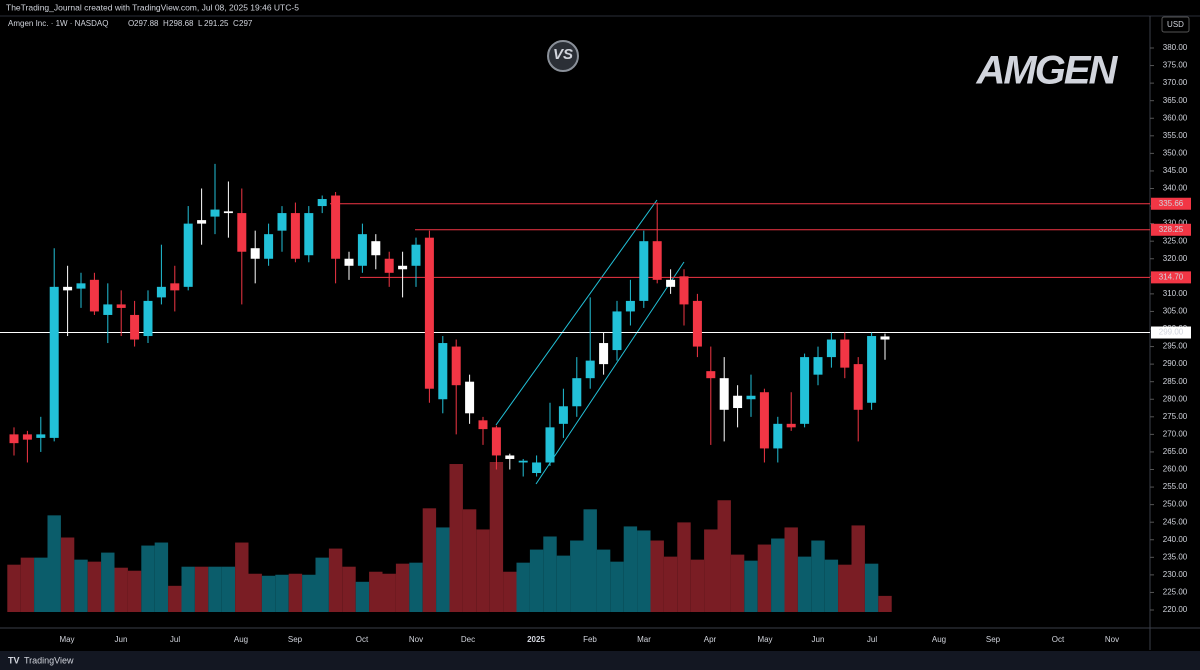 This screenshot has width=1200, height=670. What do you see at coordinates (1175, 486) in the screenshot?
I see `y-tick-label: 255.00` at bounding box center [1175, 486].